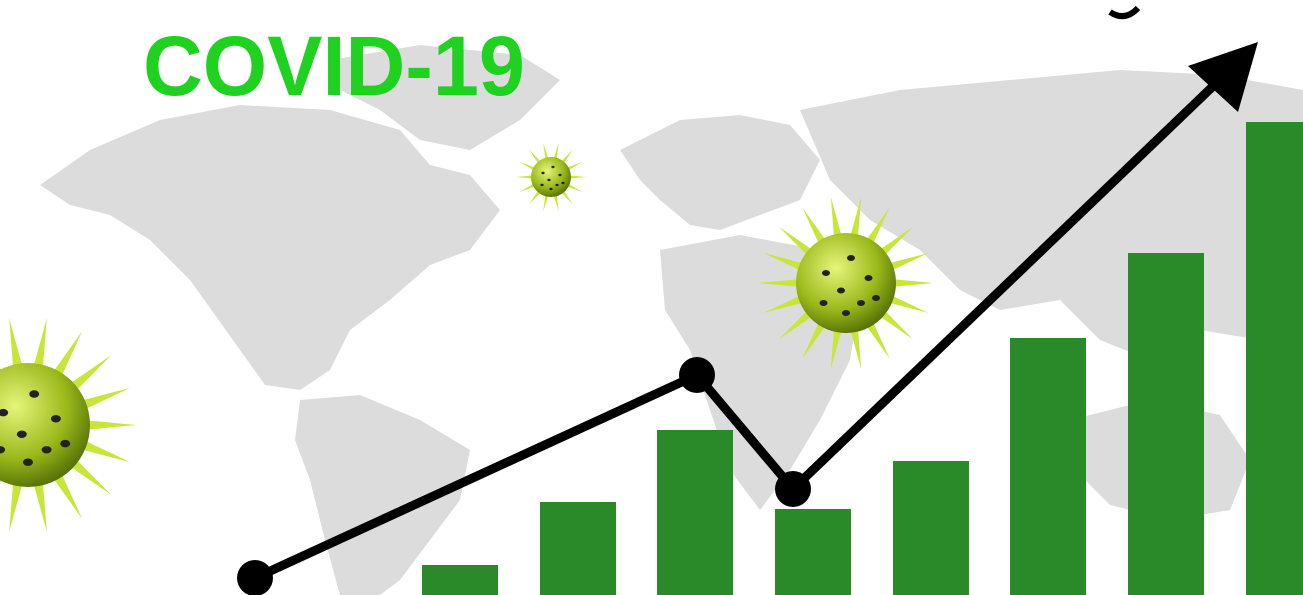  What do you see at coordinates (1124, 12) in the screenshot?
I see `fragment` at bounding box center [1124, 12].